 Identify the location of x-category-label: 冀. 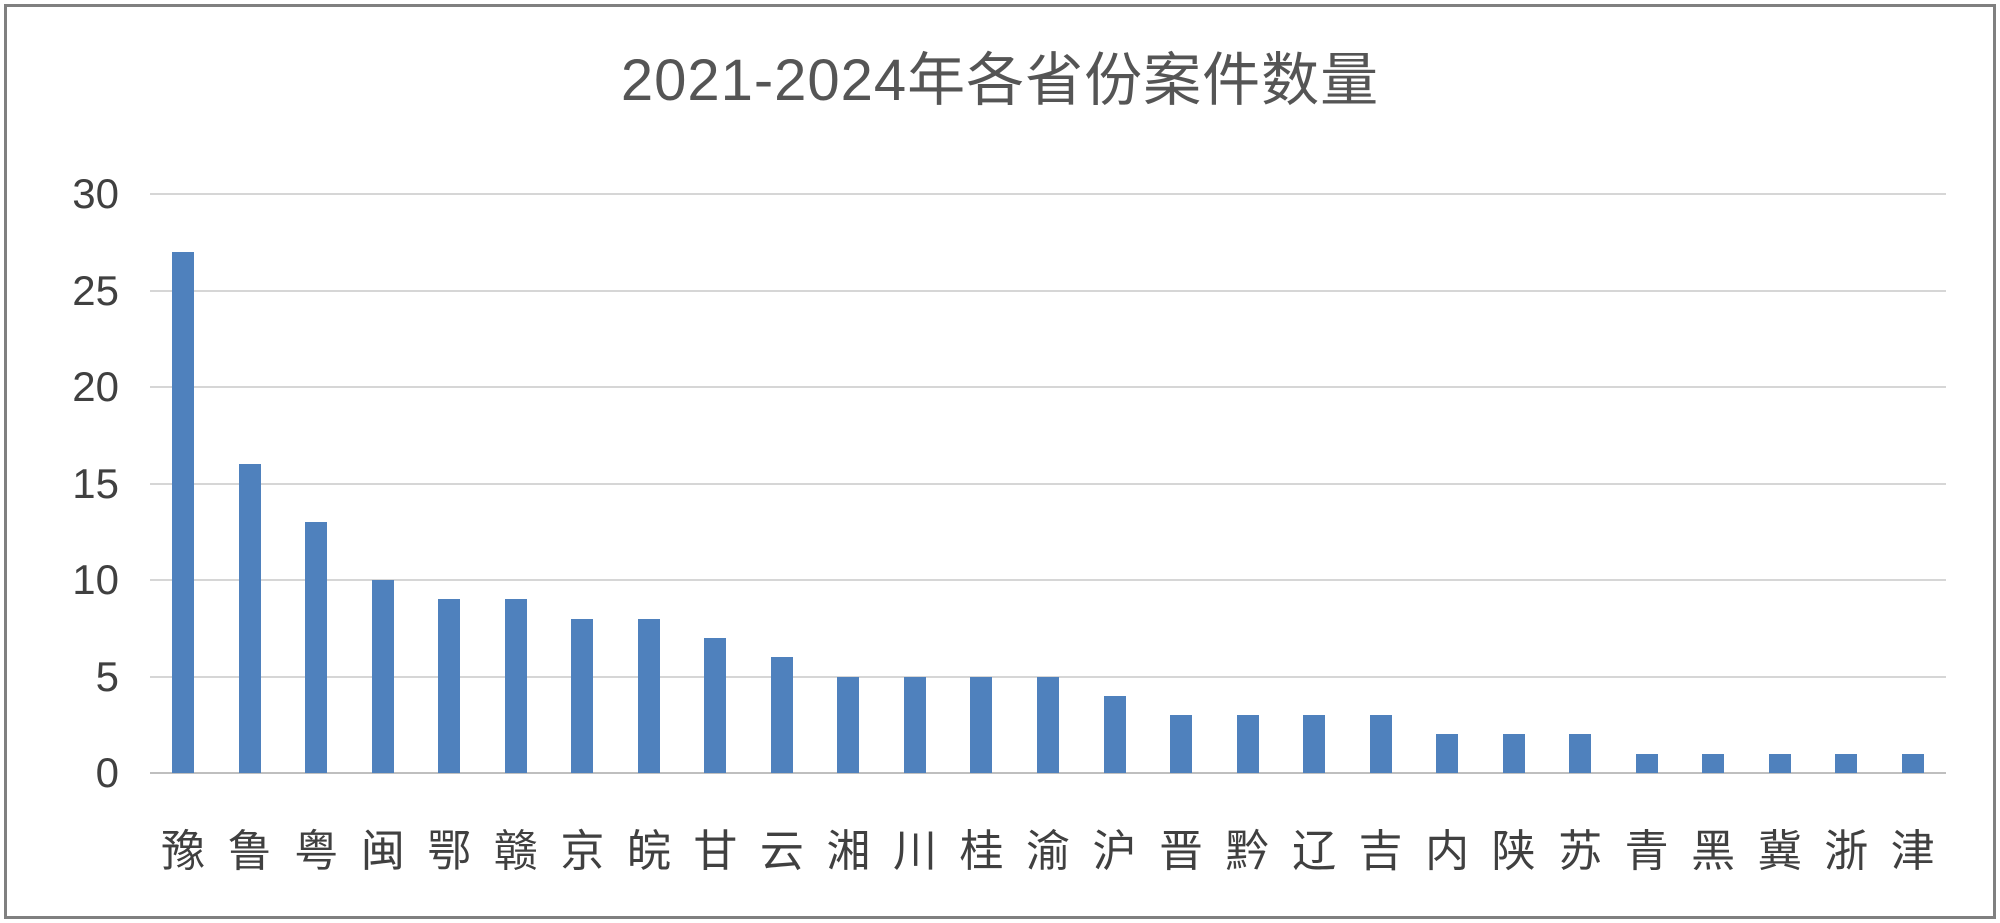
(1779, 851).